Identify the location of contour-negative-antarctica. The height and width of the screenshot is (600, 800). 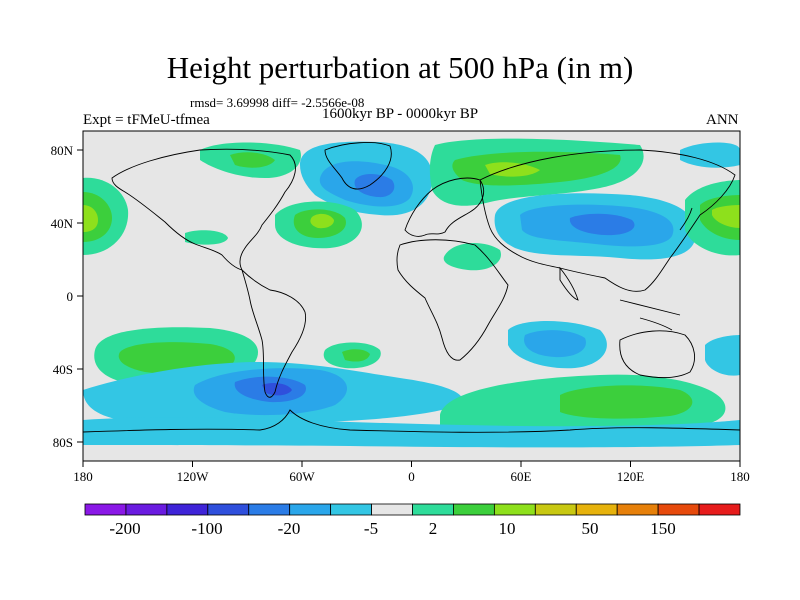
(411, 432).